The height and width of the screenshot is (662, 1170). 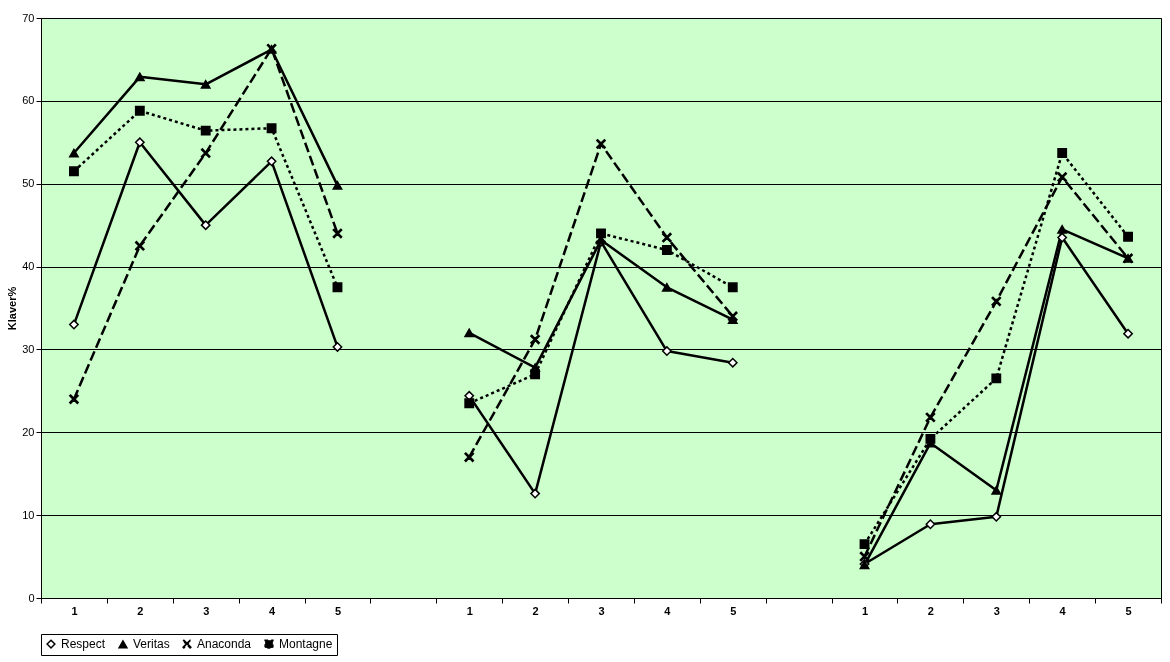 I want to click on y-tick-label: 50, so click(x=28, y=183).